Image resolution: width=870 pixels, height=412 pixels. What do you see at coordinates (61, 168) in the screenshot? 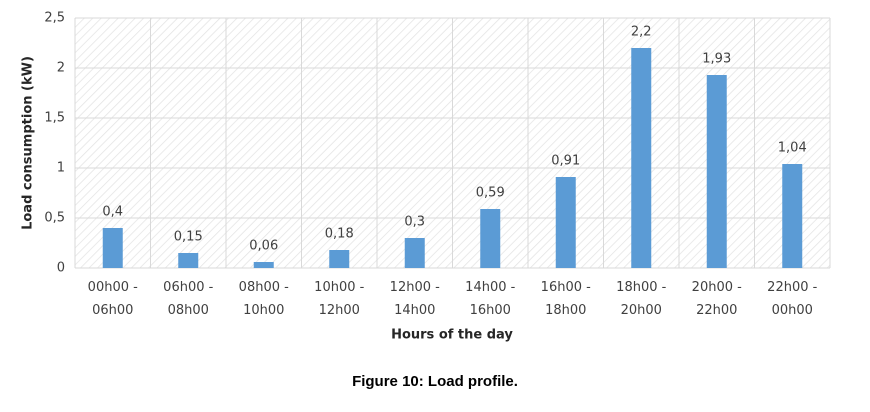
I see `y-tick-label: 1` at bounding box center [61, 168].